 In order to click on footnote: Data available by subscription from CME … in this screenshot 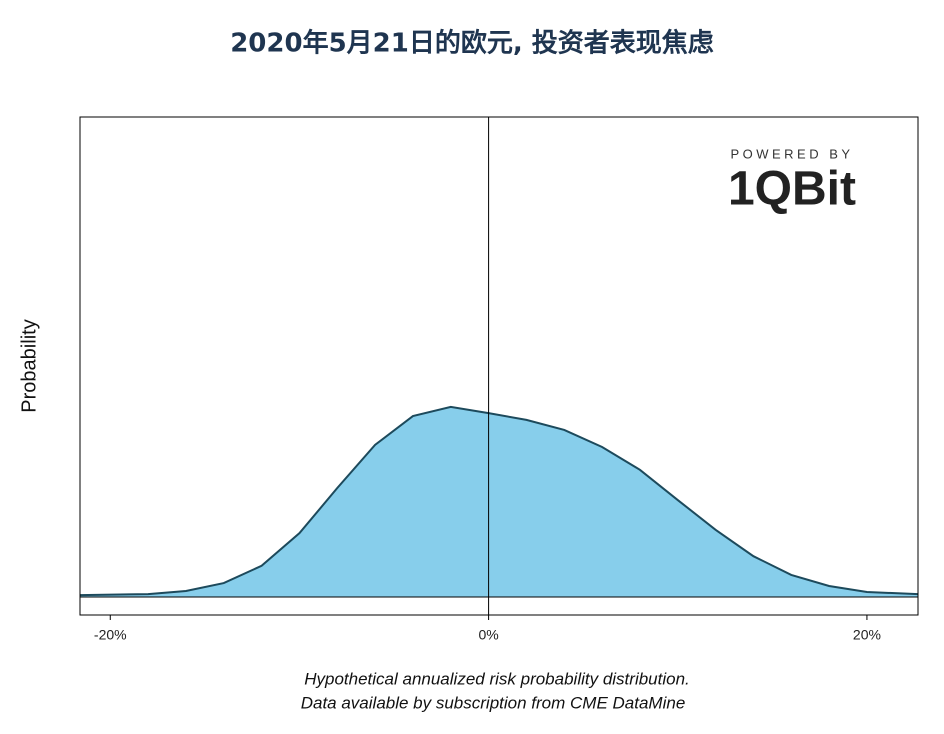, I will do `click(493, 702)`.